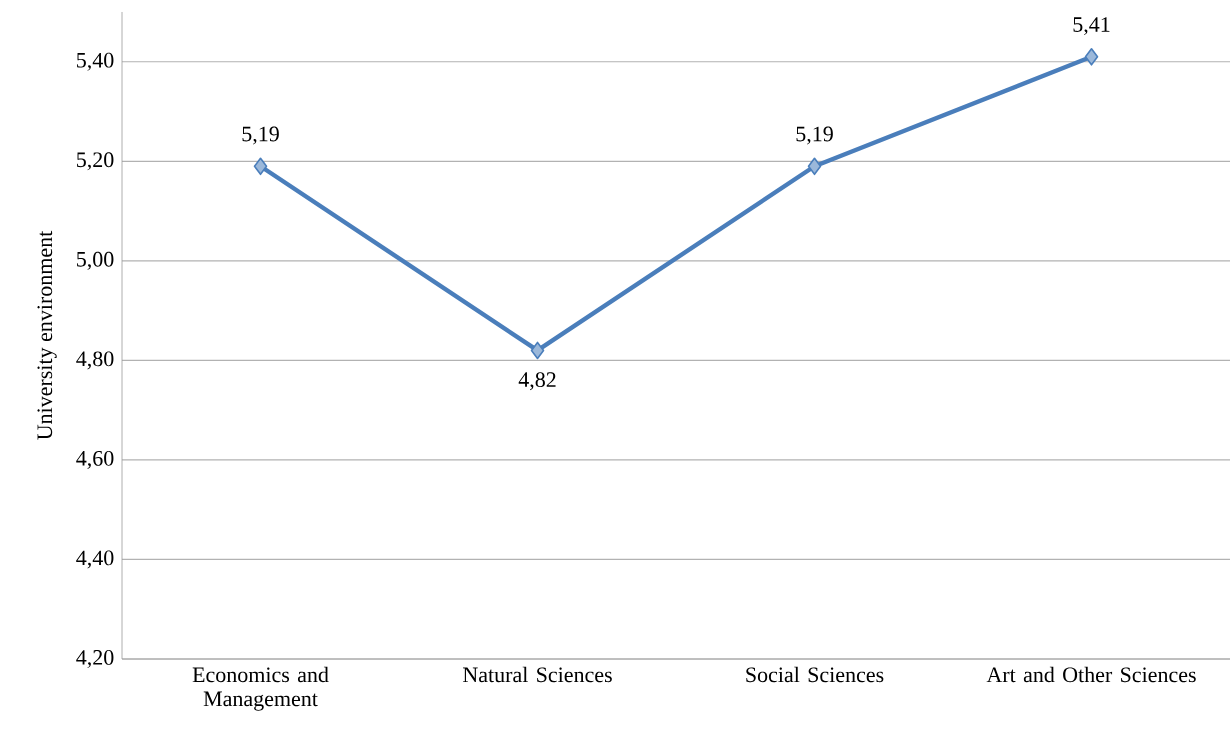  Describe the element at coordinates (95, 659) in the screenshot. I see `y-tick-label: 4,20` at that location.